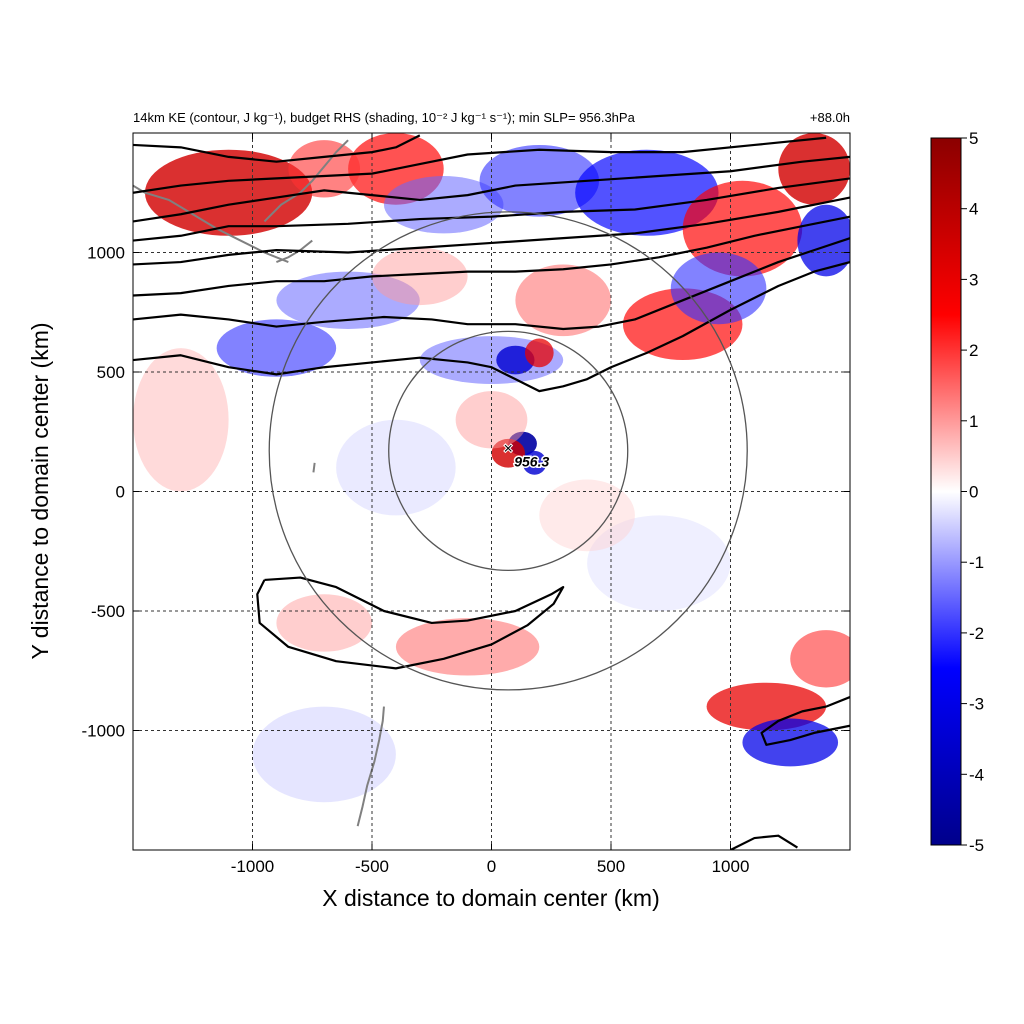 The image size is (1024, 1024). I want to click on colorbar-tick-label: -5, so click(976, 845).